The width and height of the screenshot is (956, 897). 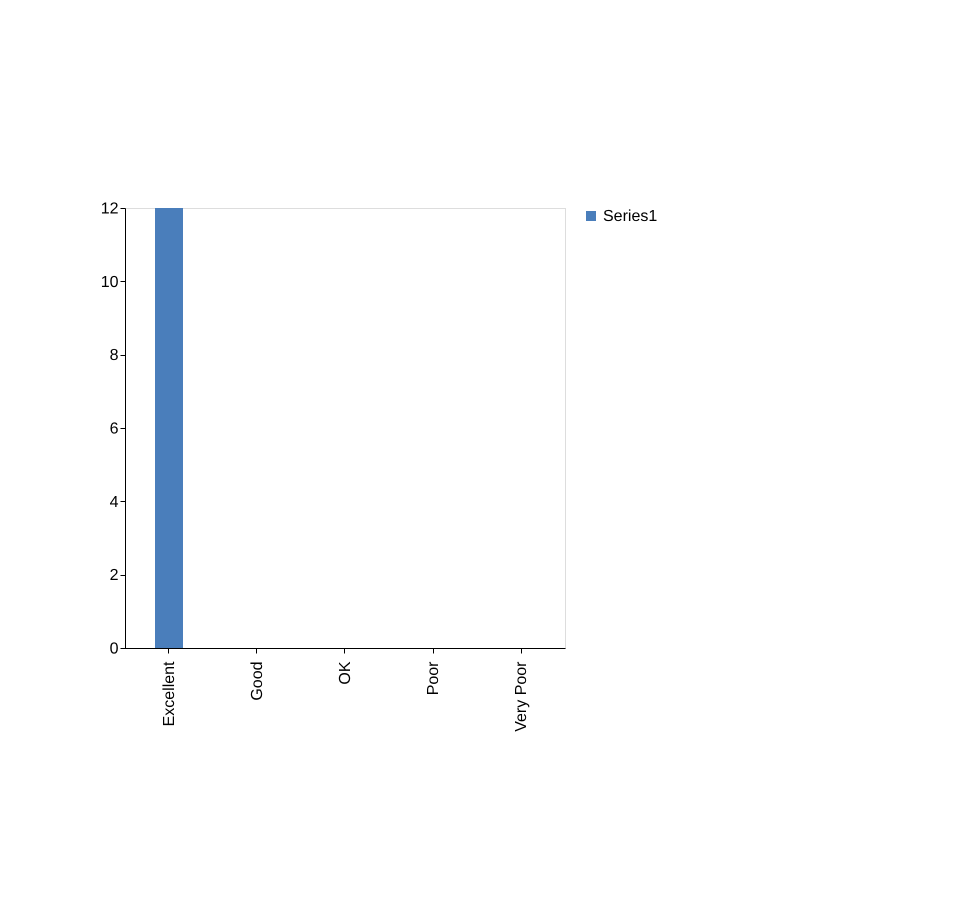 What do you see at coordinates (345, 673) in the screenshot?
I see `x-tick-label: OK` at bounding box center [345, 673].